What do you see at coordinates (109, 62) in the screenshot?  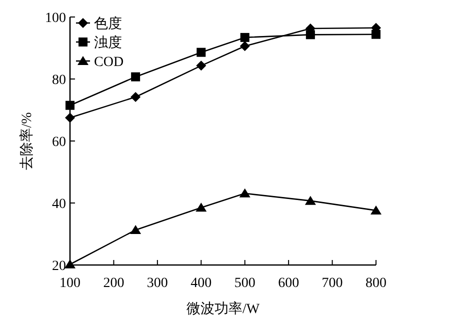 I see `legend-label: COD` at bounding box center [109, 62].